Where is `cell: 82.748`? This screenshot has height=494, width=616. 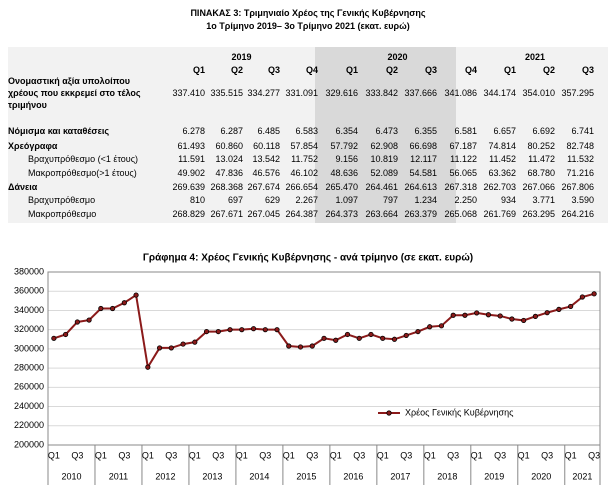
cell: 82.748 is located at coordinates (580, 146).